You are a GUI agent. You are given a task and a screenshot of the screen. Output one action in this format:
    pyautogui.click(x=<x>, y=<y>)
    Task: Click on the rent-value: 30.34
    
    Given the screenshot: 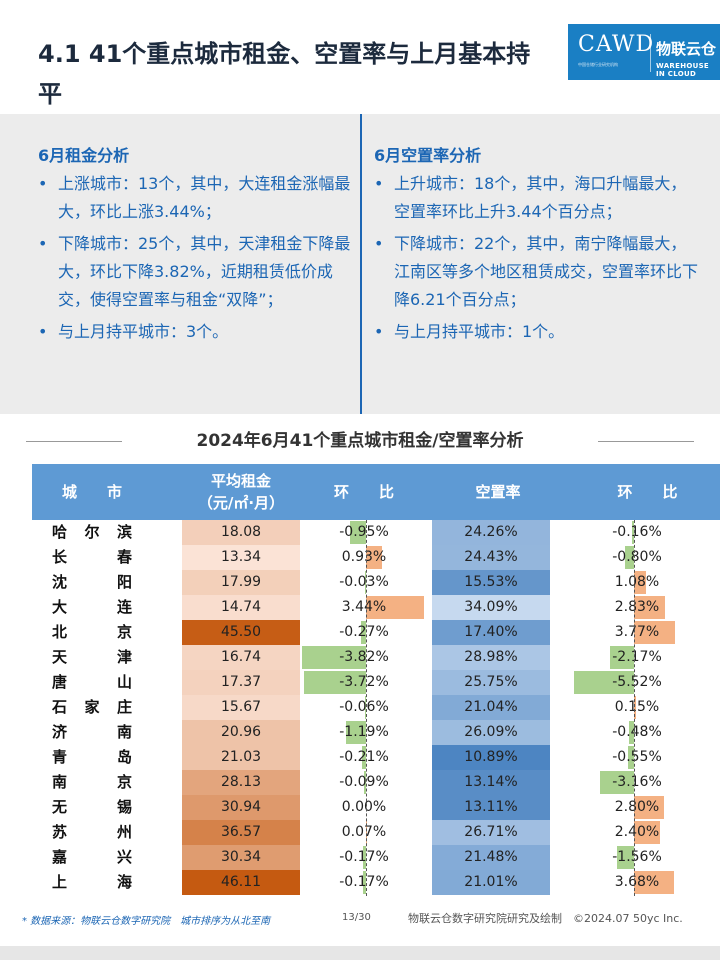 What is the action you would take?
    pyautogui.click(x=241, y=857)
    